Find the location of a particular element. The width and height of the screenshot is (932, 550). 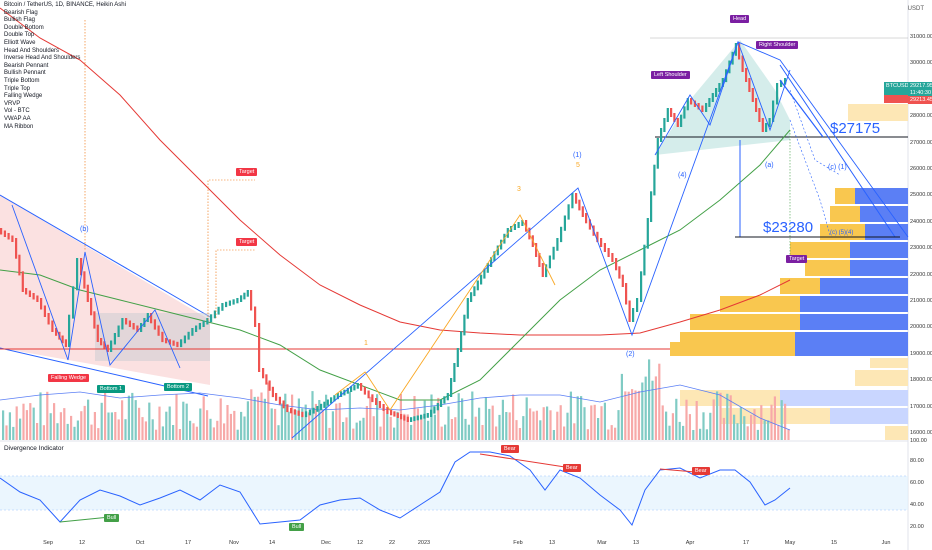

price-tick: 30000.00 is located at coordinates (921, 63).